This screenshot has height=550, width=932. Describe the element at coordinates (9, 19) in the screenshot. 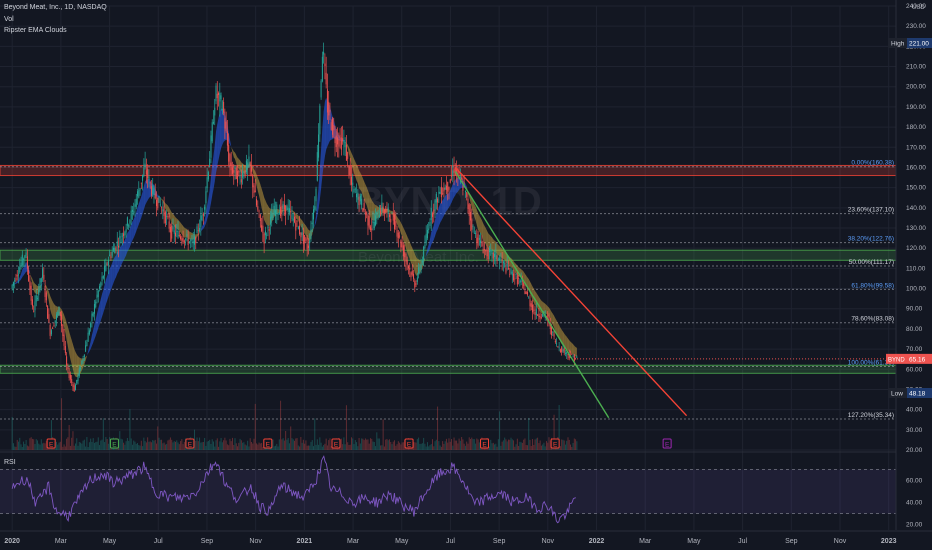

I see `volume-legend: Vol` at that location.